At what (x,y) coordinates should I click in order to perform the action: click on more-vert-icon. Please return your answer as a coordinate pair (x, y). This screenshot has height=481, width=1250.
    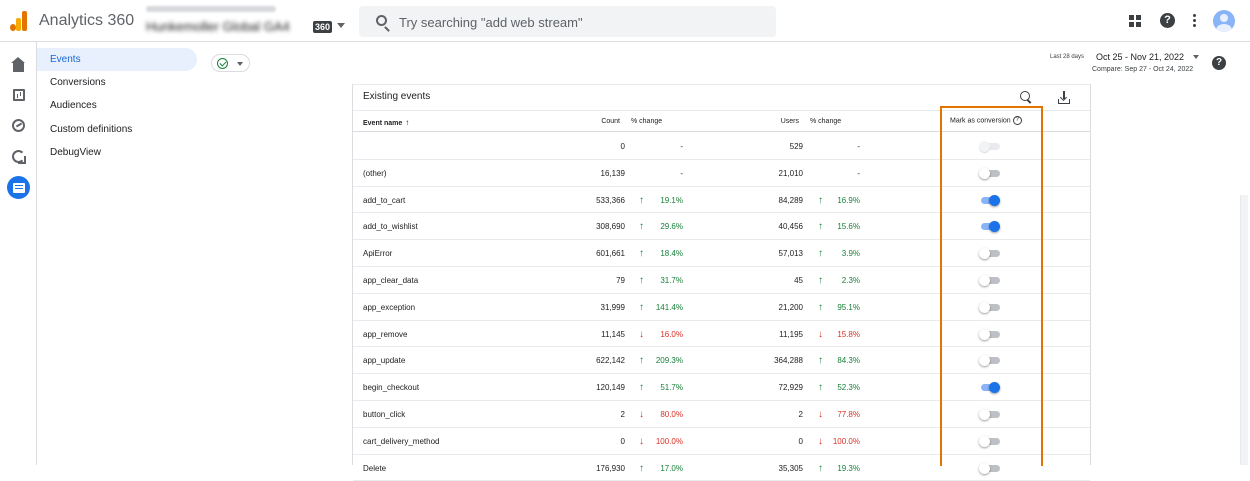
    Looking at the image, I should click on (1195, 21).